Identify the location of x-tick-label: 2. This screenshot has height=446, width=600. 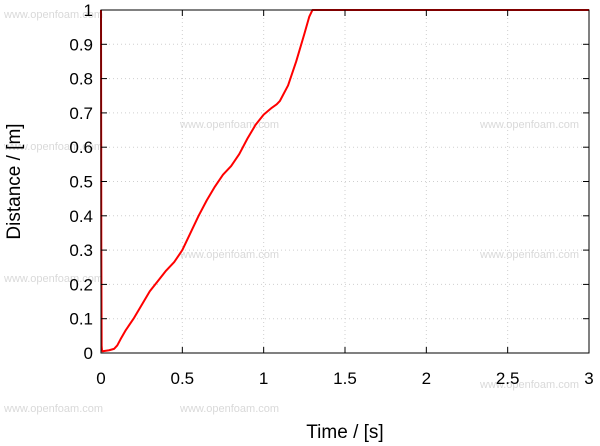
(426, 378).